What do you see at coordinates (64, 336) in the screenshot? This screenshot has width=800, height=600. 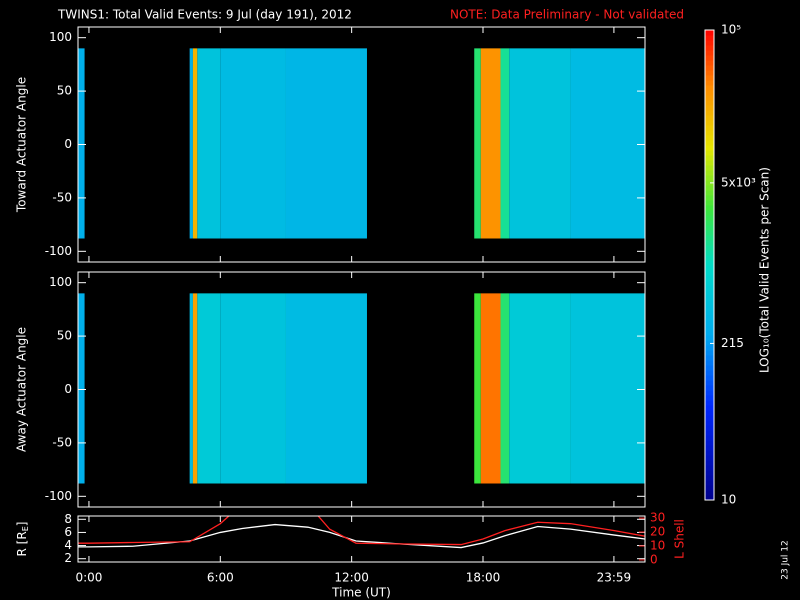 I see `y-tick-label: 50` at bounding box center [64, 336].